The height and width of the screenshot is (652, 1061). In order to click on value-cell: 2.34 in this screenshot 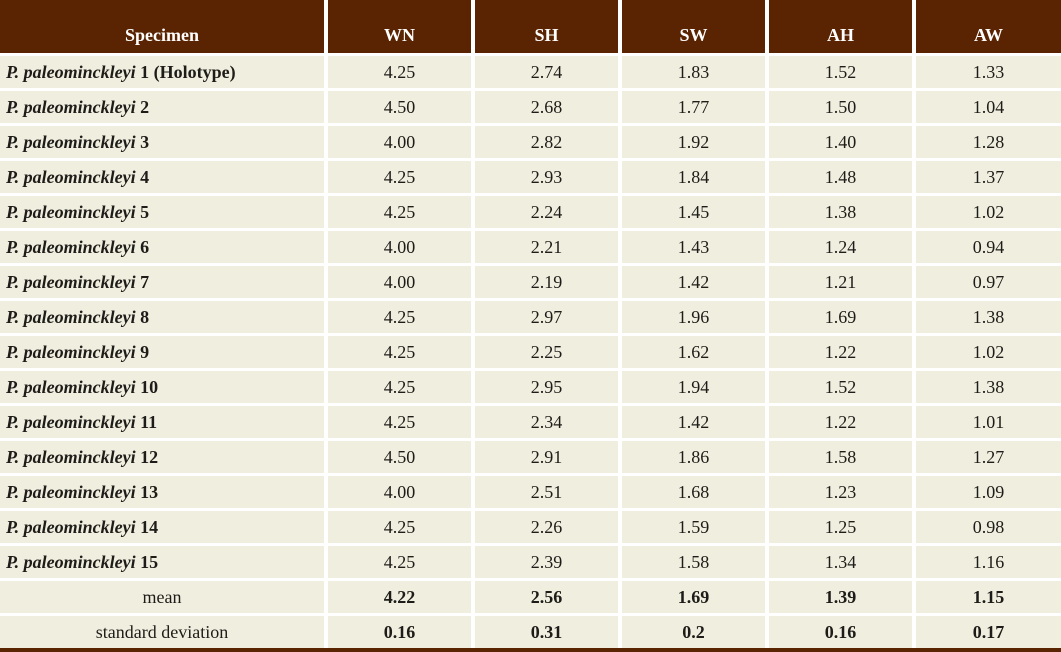, I will do `click(545, 421)`.